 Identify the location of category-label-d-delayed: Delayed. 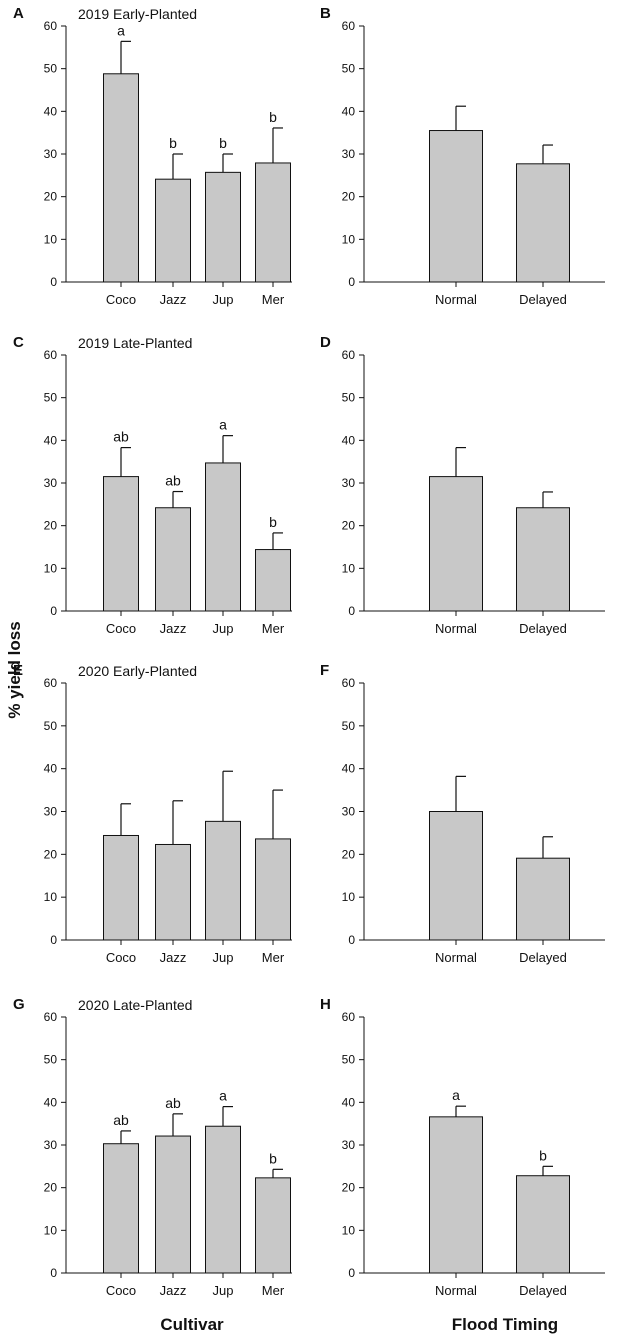
(543, 628).